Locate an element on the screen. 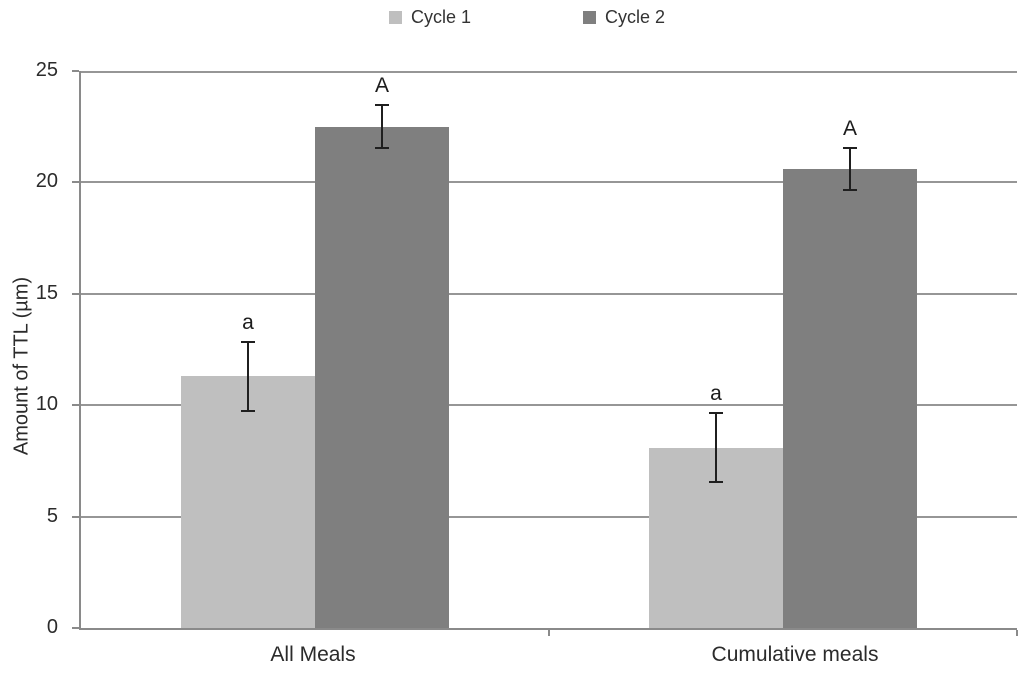 Image resolution: width=1024 pixels, height=680 pixels. significance-label-cycle-1-cumulative-meals: a is located at coordinates (716, 393).